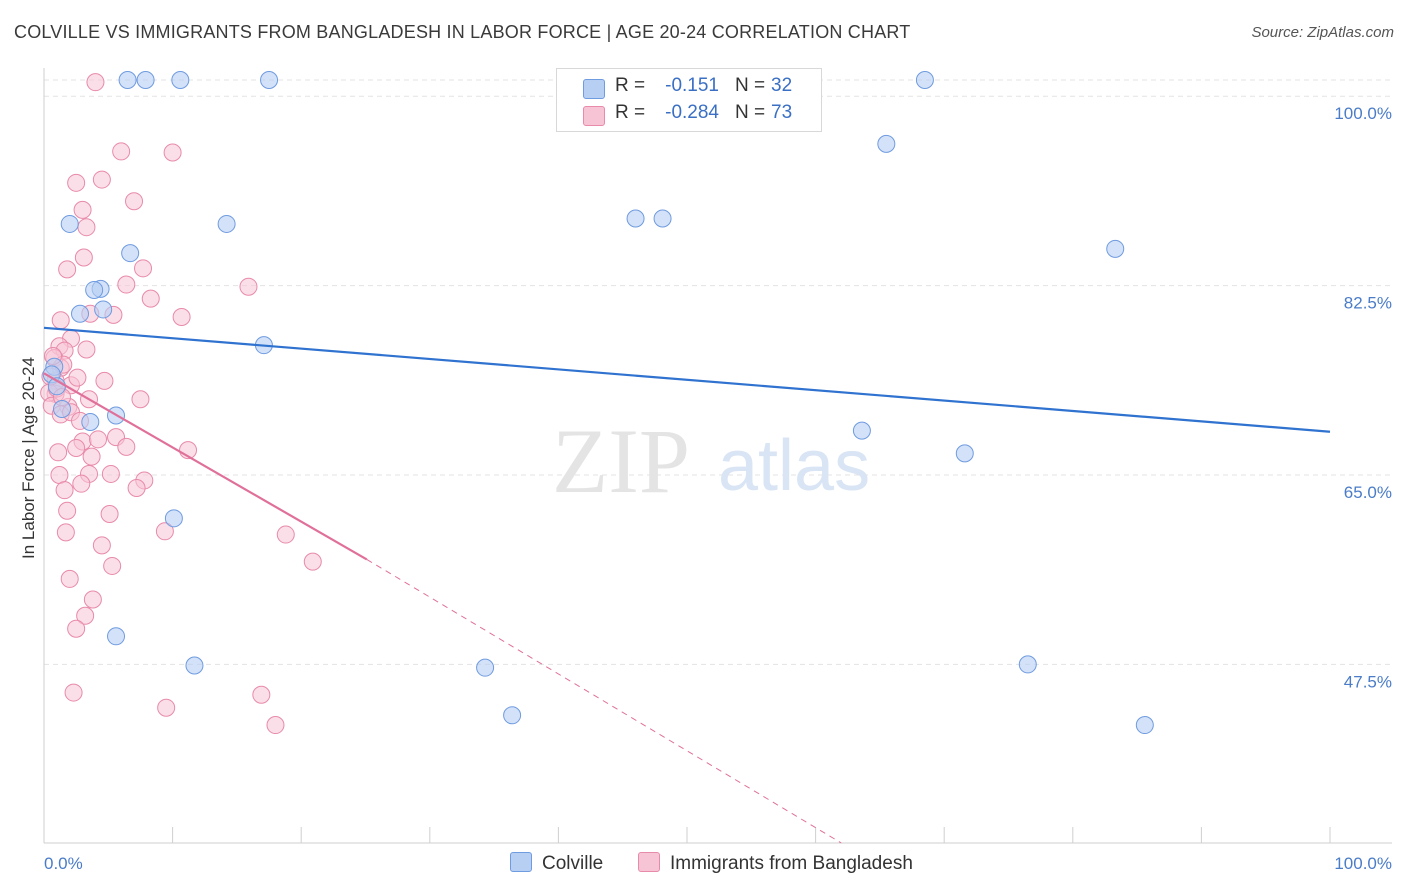  I want to click on legend-r-label: R =, so click(630, 112).